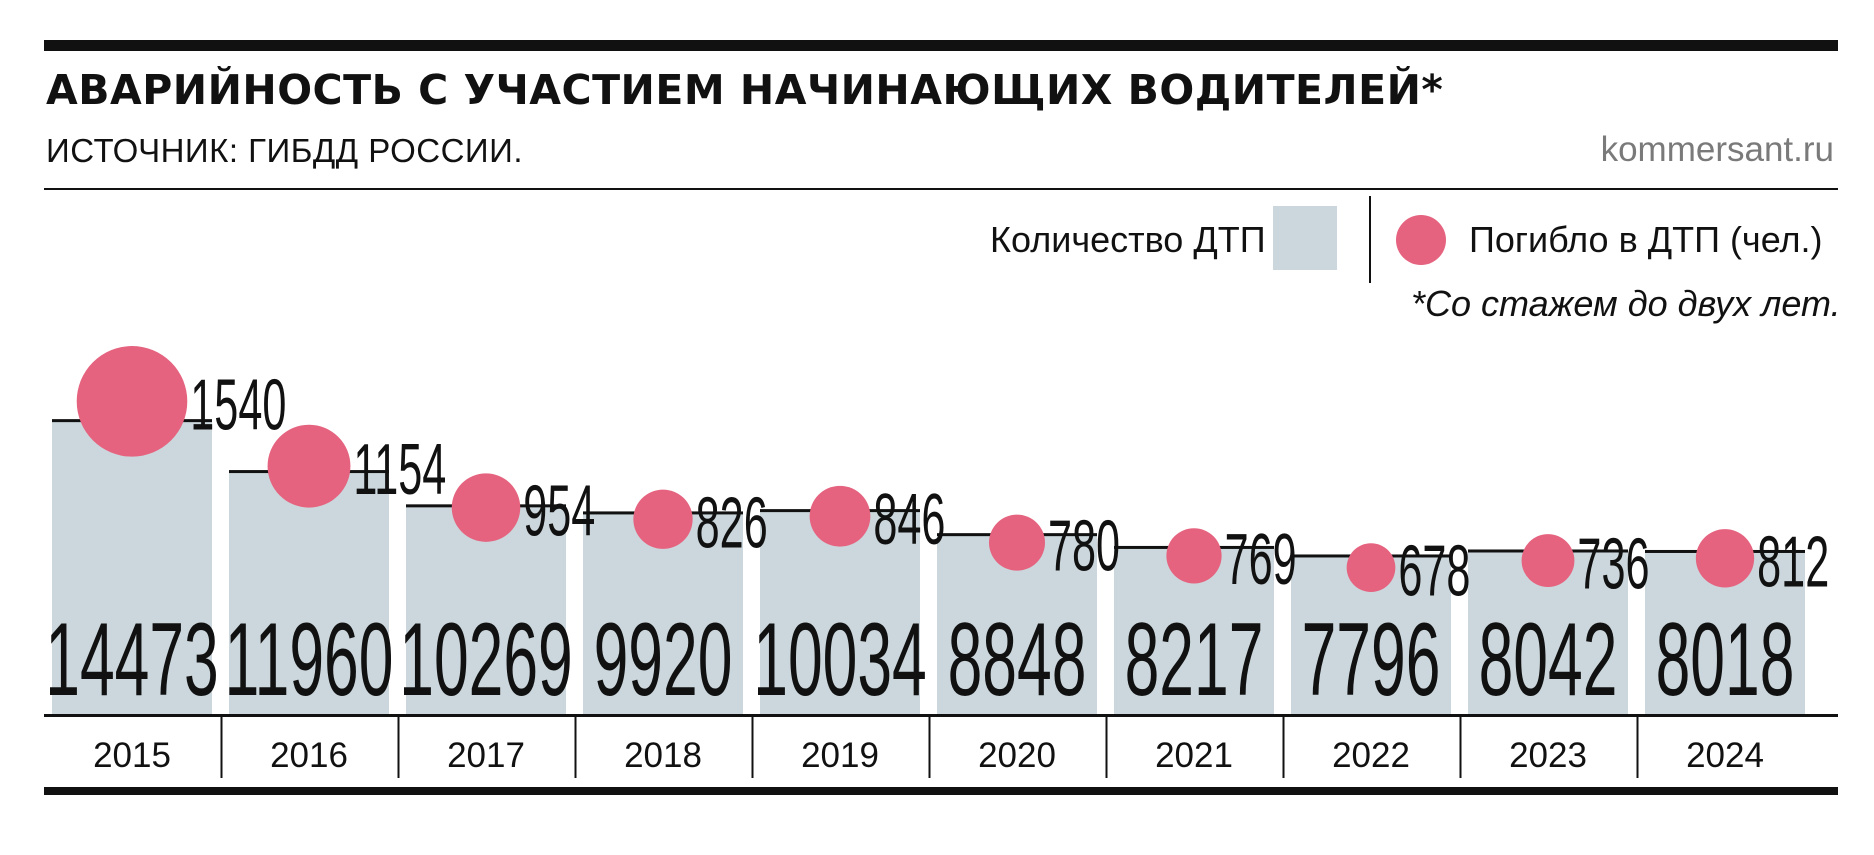  I want to click on year-label-2019: 2019, so click(840, 755).